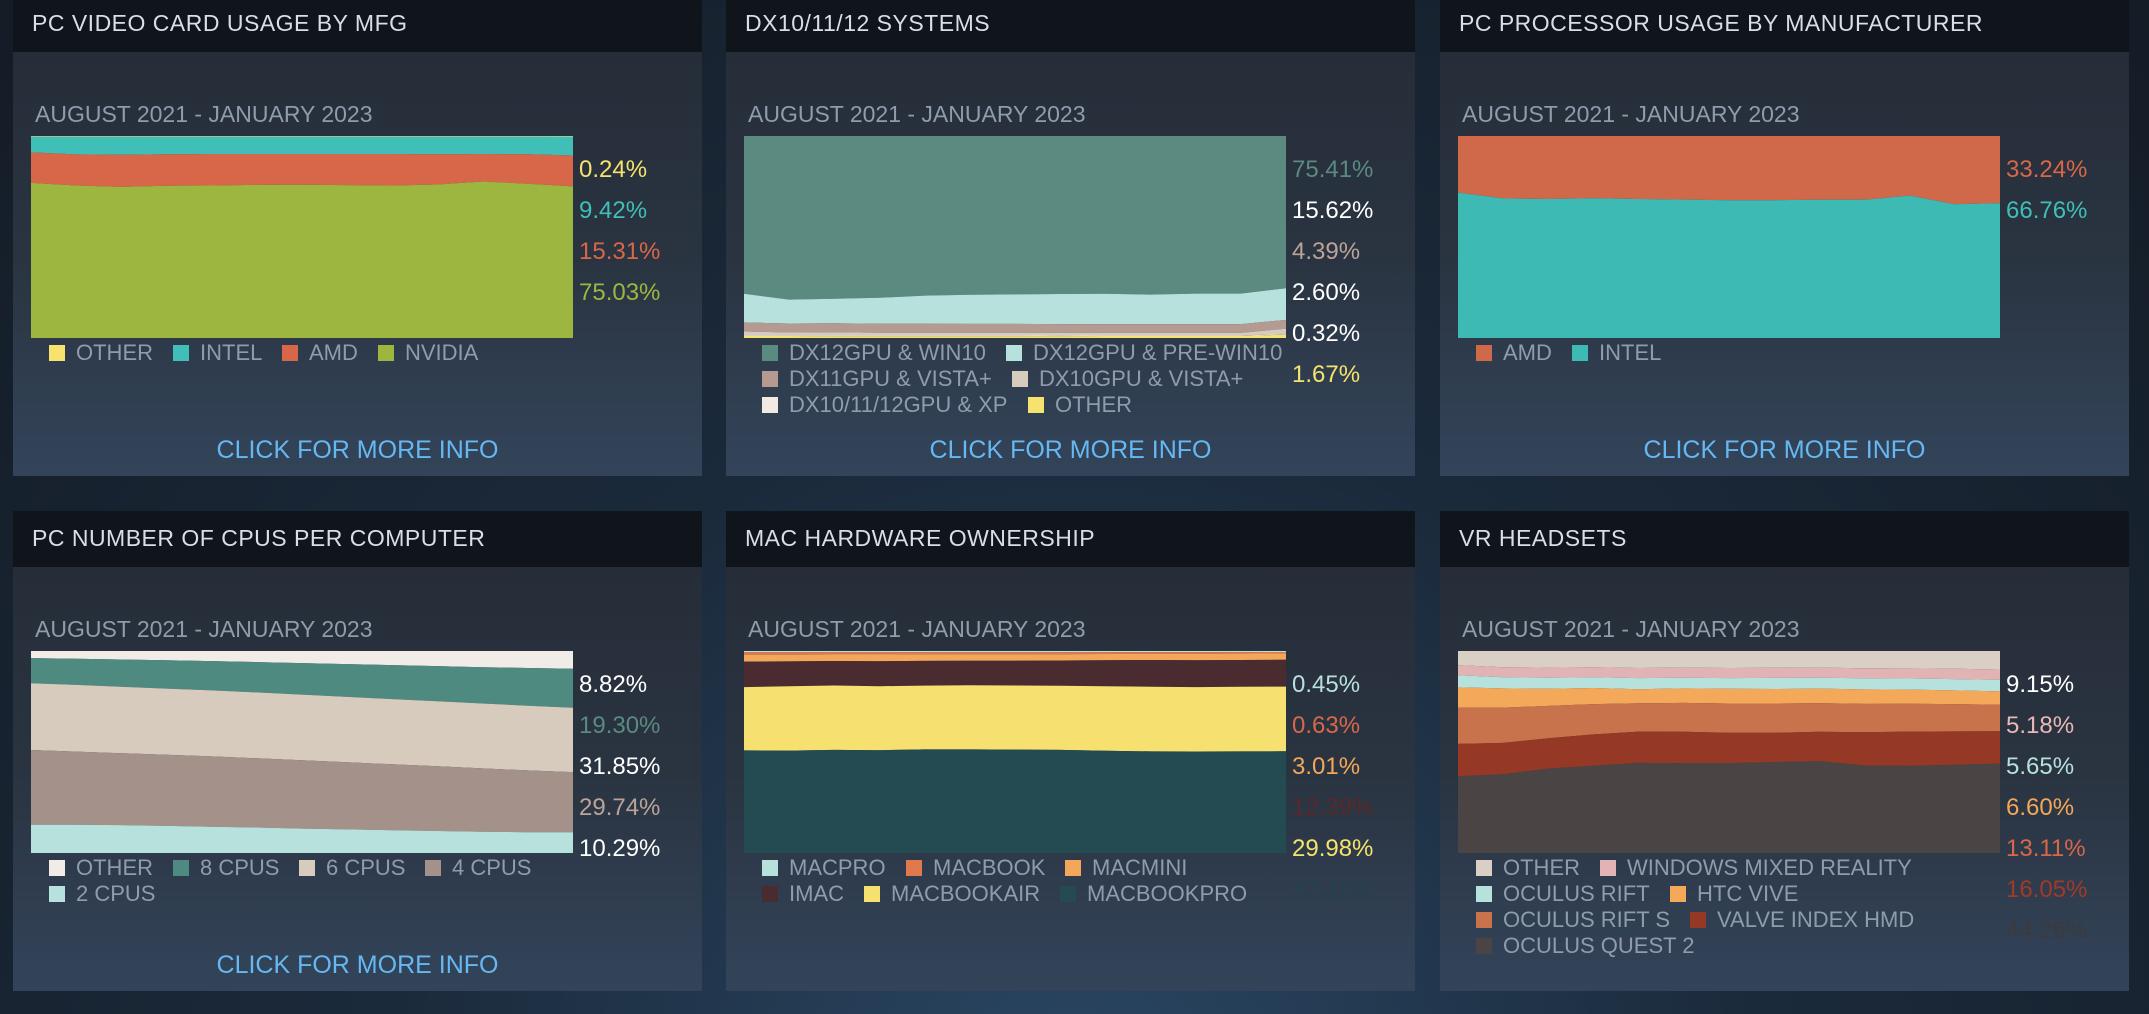 The image size is (2149, 1014). What do you see at coordinates (613, 684) in the screenshot?
I see `percent-label-other: 8.82%` at bounding box center [613, 684].